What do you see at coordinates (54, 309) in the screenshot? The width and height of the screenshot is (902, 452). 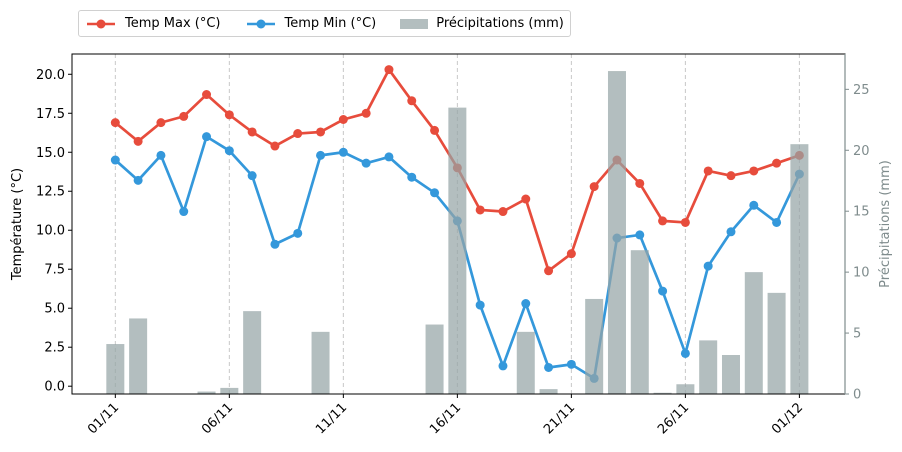 I see `y-left-tick-label: 5.0` at bounding box center [54, 309].